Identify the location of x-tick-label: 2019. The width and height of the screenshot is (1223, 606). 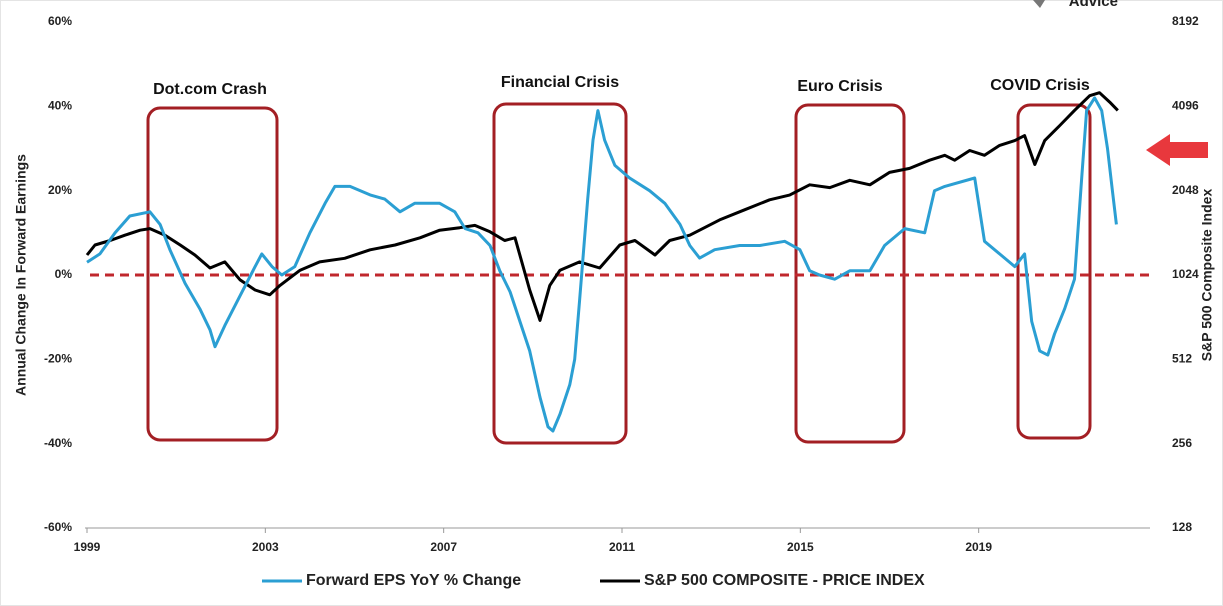
(978, 547).